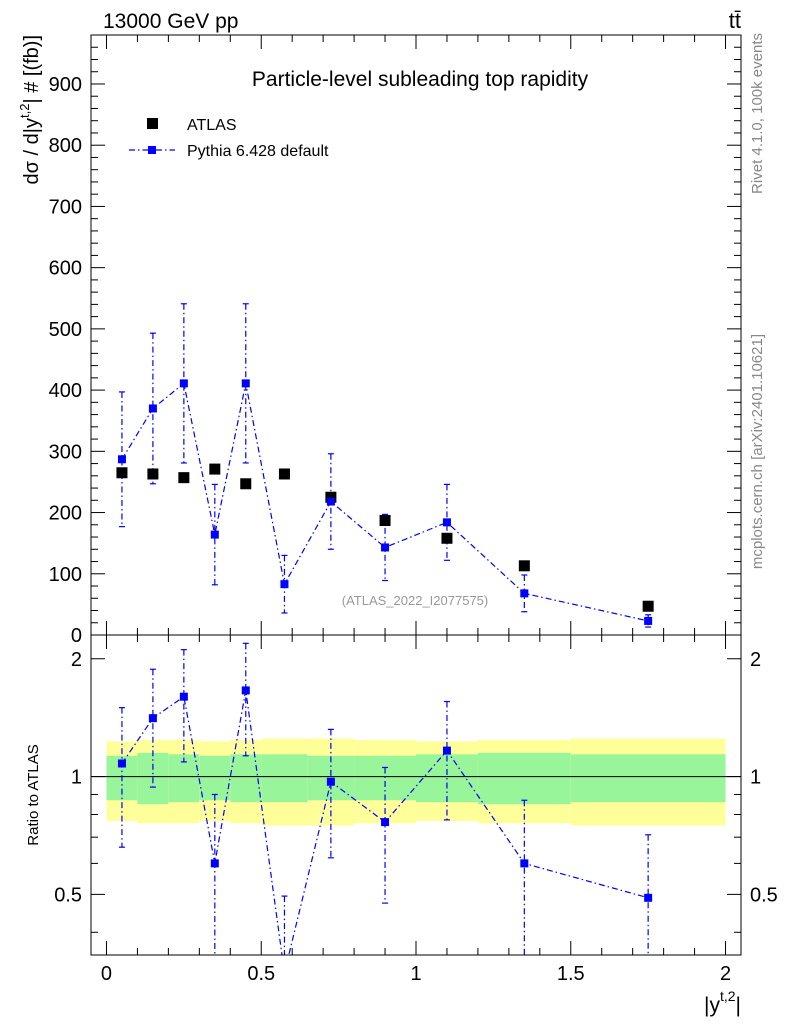 This screenshot has width=786, height=1024. I want to click on rivet-label: Rivet 4.1.0, 100k events, so click(757, 113).